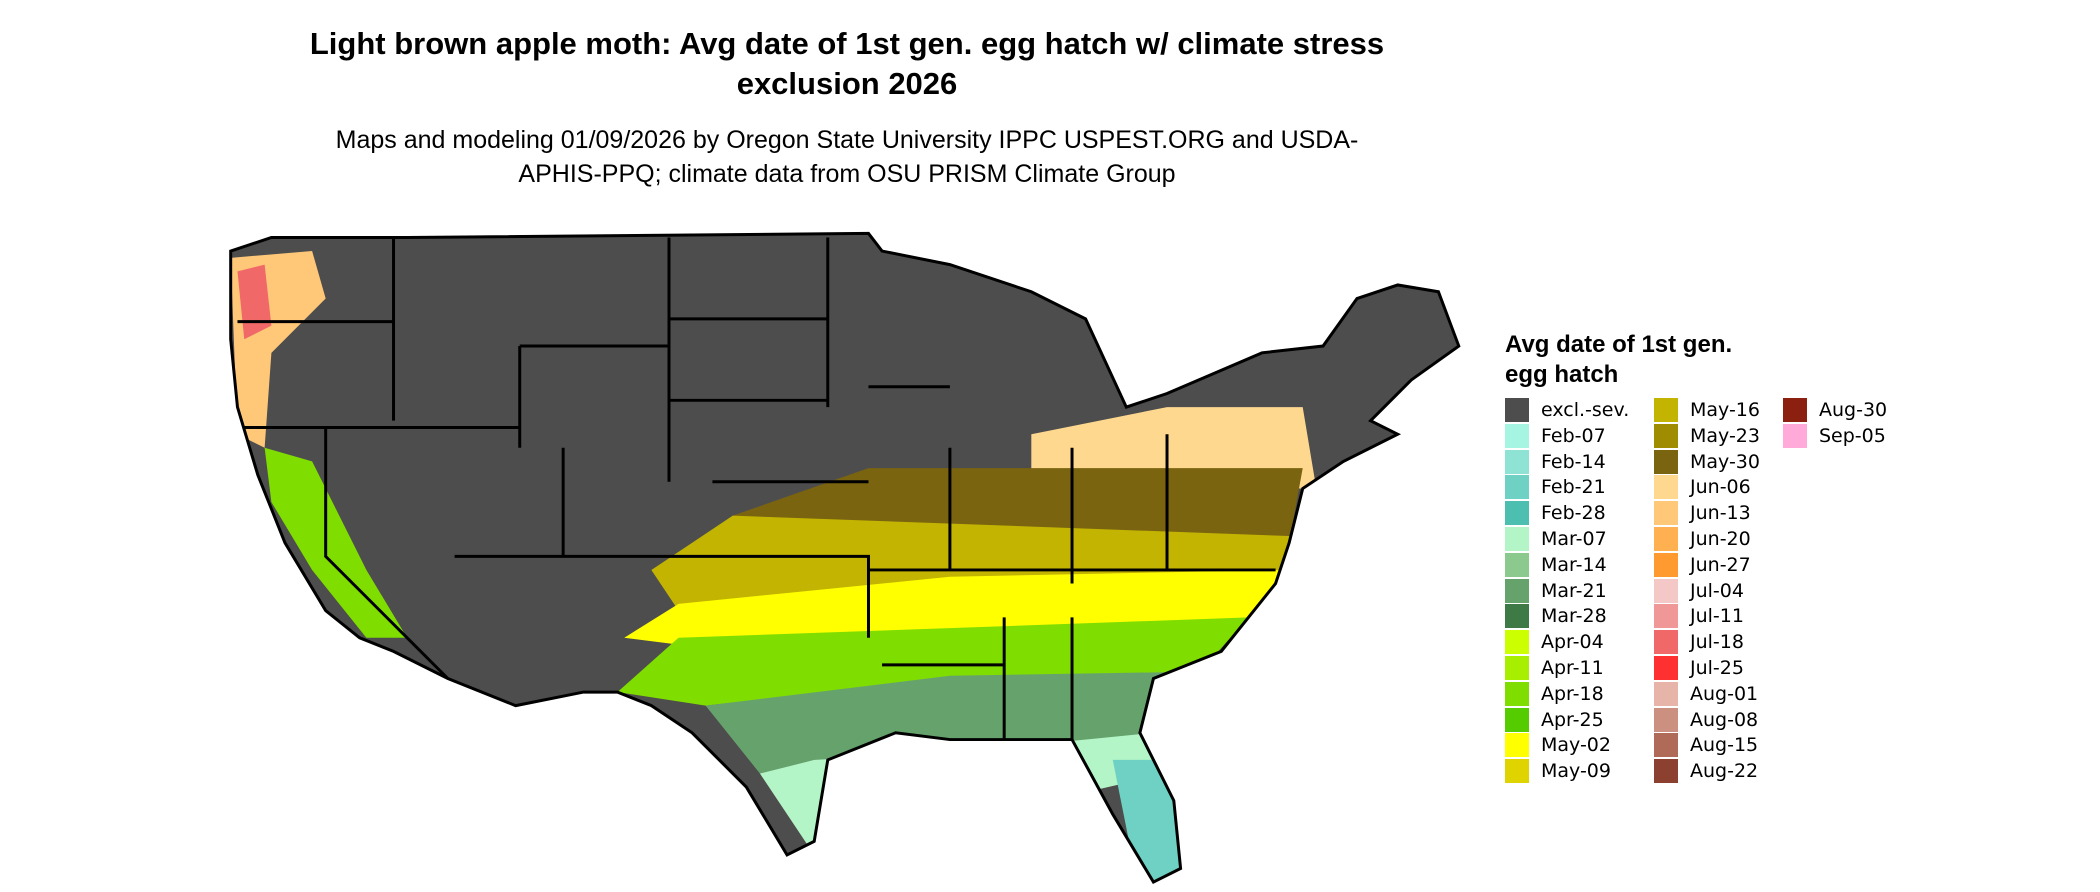 This screenshot has height=892, width=2100. What do you see at coordinates (1572, 642) in the screenshot?
I see `legend-label: Apr-04` at bounding box center [1572, 642].